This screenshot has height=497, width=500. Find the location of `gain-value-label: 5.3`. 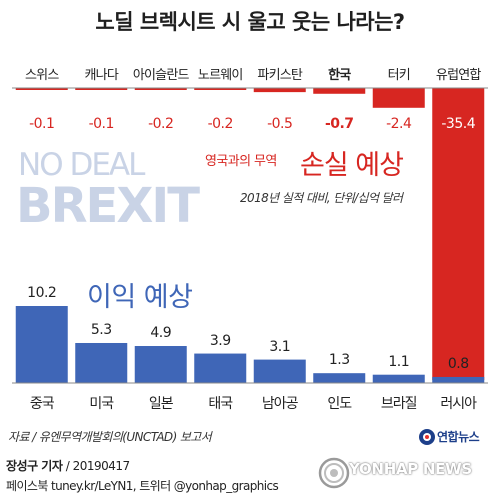

gain-value-label: 5.3 is located at coordinates (101, 329).